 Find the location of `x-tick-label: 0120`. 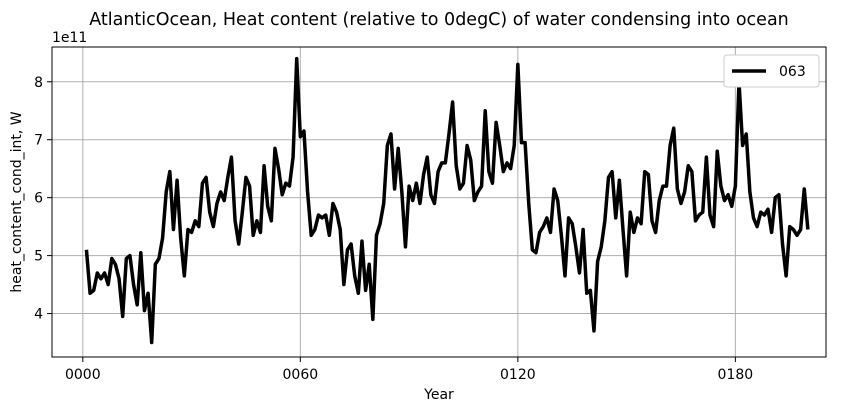

x-tick-label: 0120 is located at coordinates (518, 375).